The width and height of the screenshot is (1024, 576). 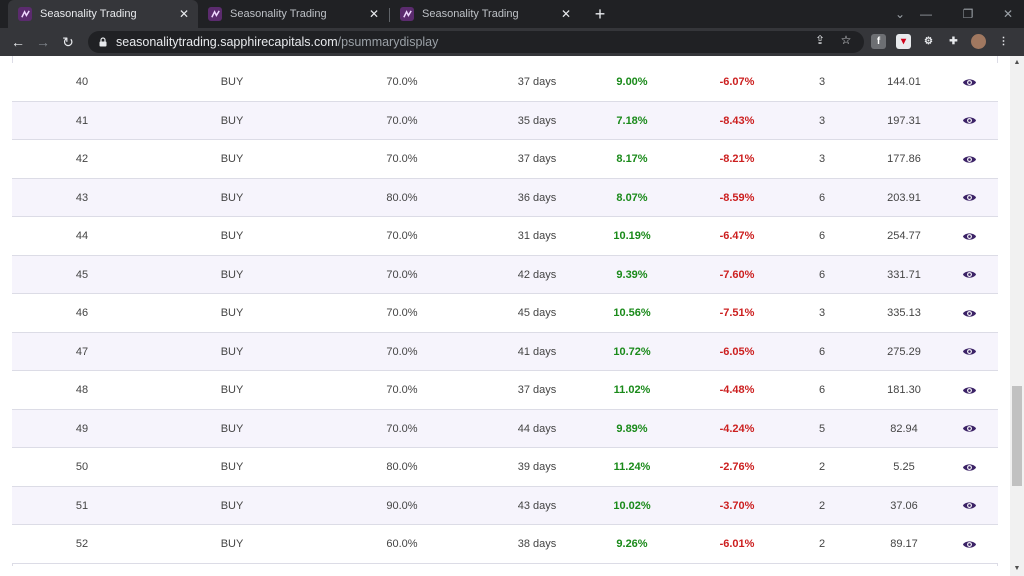 What do you see at coordinates (928, 41) in the screenshot?
I see `grammar-extension-icon: ⚙` at bounding box center [928, 41].